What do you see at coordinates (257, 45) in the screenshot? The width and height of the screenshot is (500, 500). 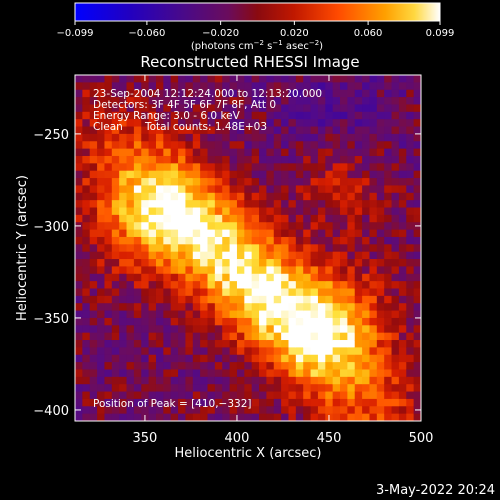 I see `colorbar-unit-label: (photons cm−2 s−1 asec−2)` at bounding box center [257, 45].